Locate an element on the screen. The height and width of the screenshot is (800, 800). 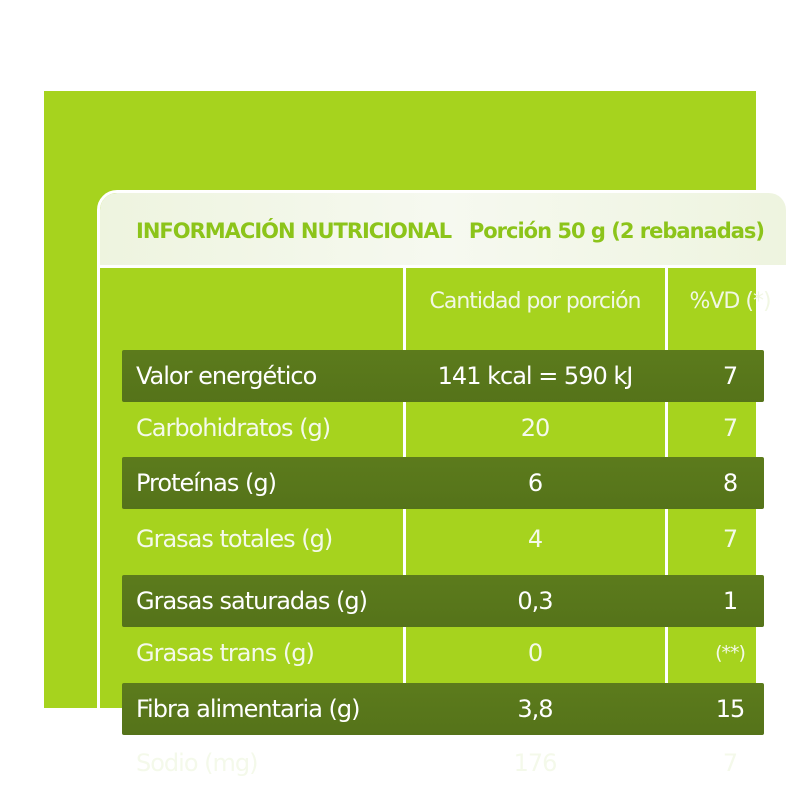
portion-size: Porción 50 g (2 rebanadas) is located at coordinates (616, 231).